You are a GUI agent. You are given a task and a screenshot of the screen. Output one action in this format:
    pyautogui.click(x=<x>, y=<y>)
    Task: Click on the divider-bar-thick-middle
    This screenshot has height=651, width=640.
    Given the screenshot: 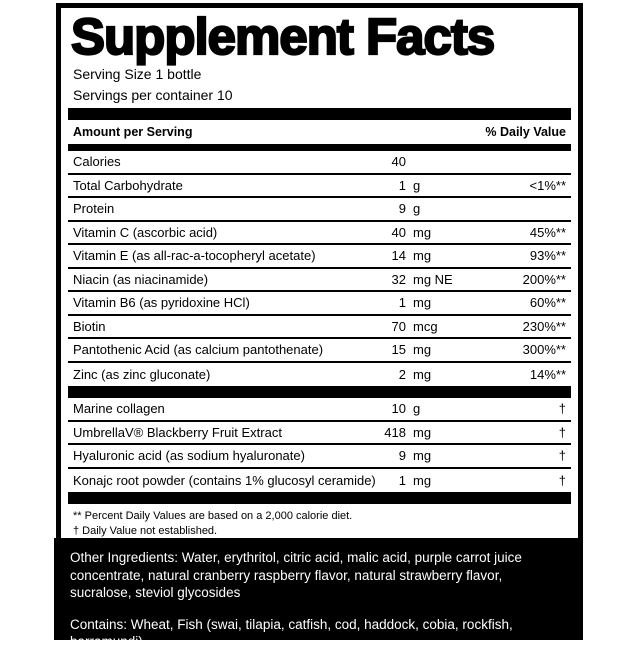 What is the action you would take?
    pyautogui.click(x=319, y=392)
    